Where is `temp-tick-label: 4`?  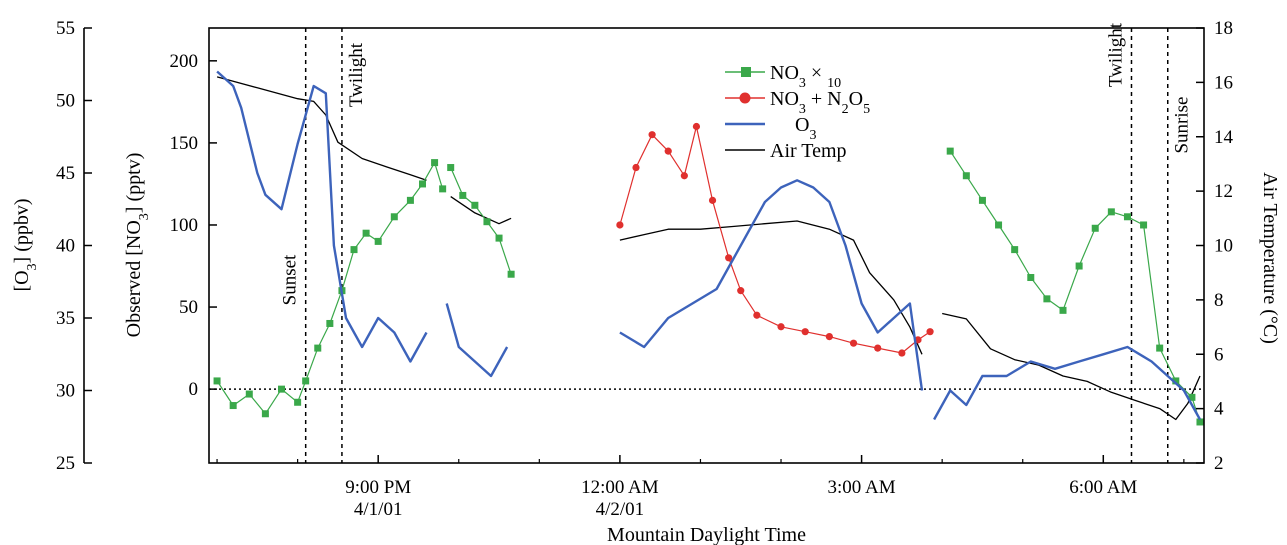
temp-tick-label: 4 is located at coordinates (1219, 409).